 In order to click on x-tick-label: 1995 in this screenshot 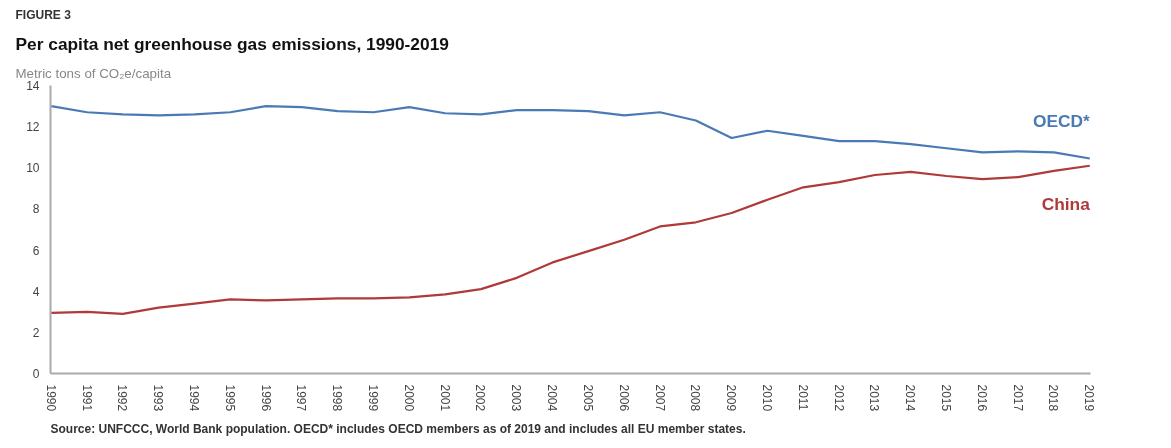, I will do `click(229, 398)`.